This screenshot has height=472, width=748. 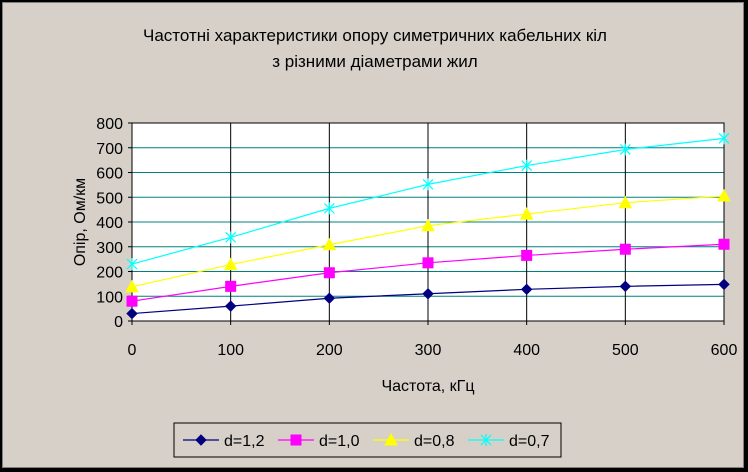 I want to click on y-tick-labels: 0 100 200 300 400 500 600 700 800, so click(x=114, y=223).